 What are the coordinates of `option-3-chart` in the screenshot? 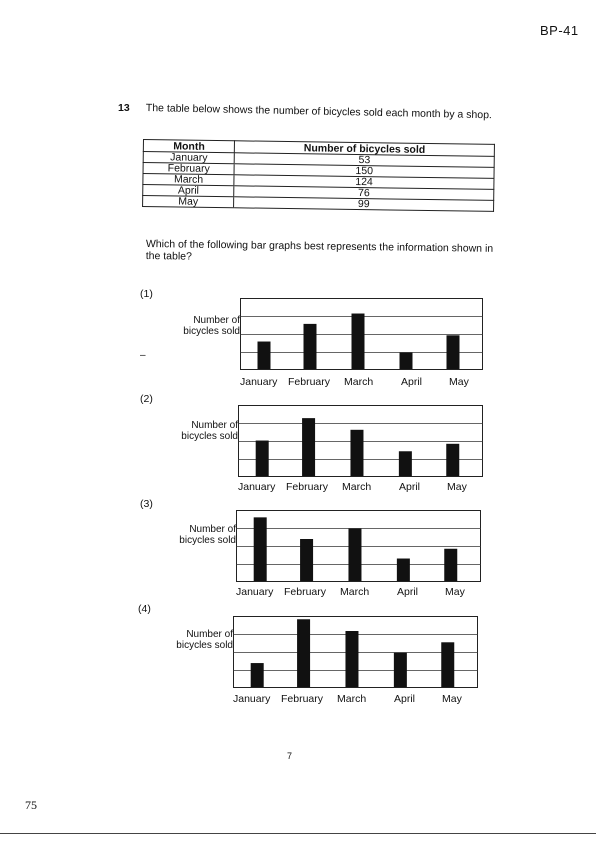 It's located at (358, 546).